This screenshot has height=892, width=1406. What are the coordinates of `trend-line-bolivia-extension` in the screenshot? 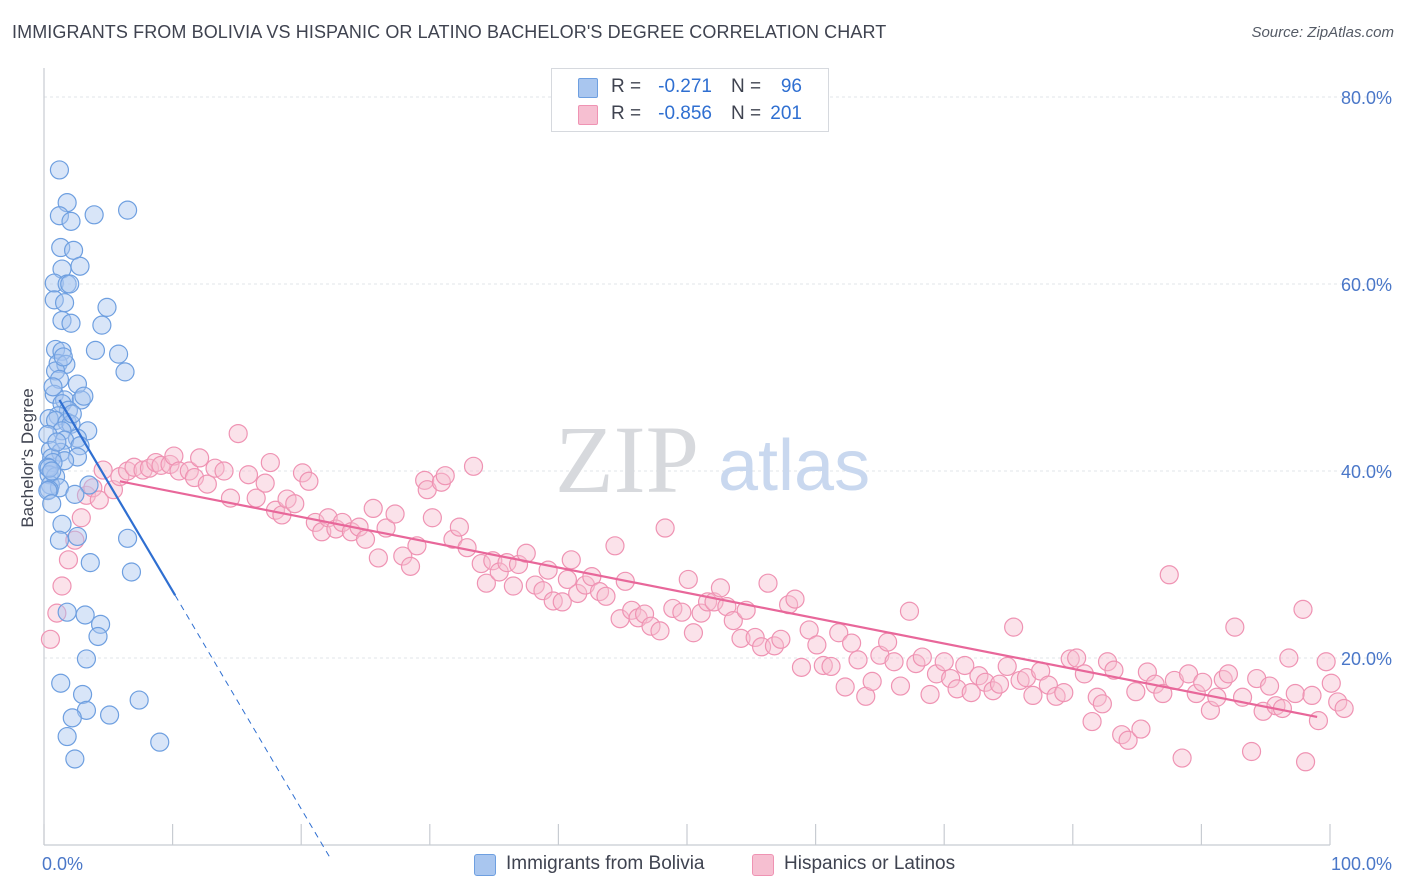 It's located at (253, 727).